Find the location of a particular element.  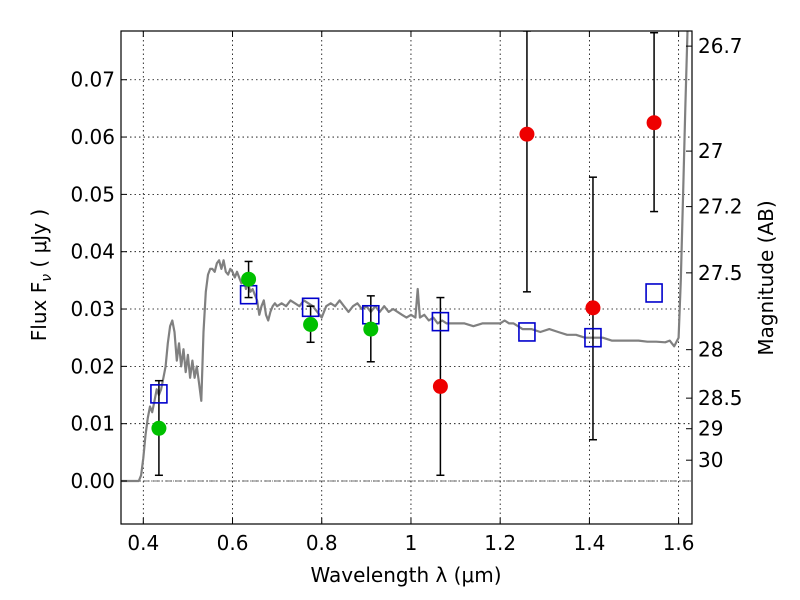

mag-tick-label: 29 is located at coordinates (710, 429).